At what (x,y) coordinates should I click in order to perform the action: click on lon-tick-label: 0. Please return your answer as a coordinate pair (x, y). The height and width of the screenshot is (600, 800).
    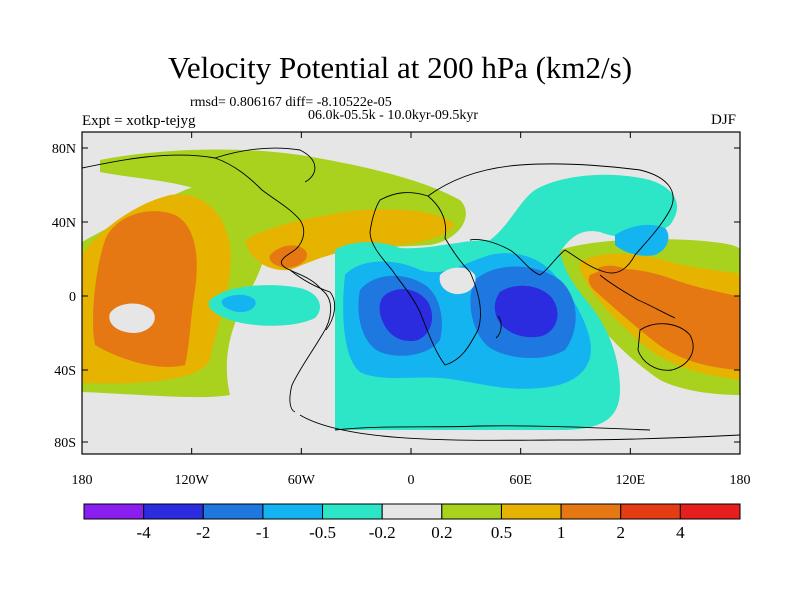
    Looking at the image, I should click on (411, 480).